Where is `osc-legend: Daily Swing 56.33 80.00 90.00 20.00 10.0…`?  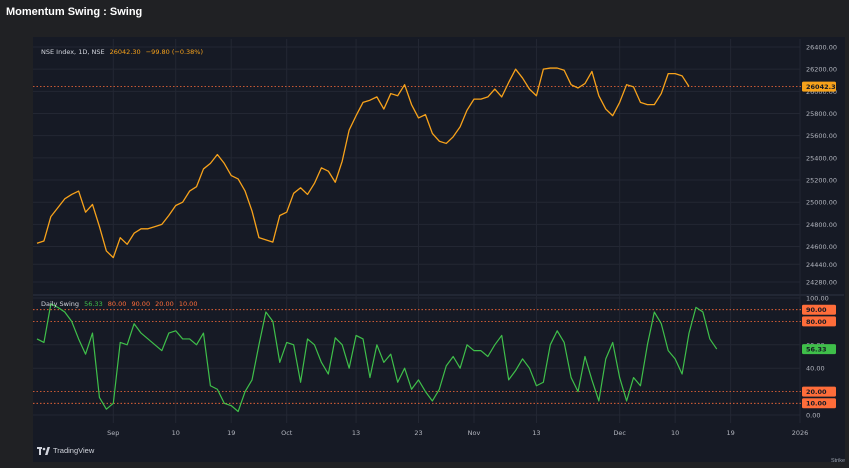
osc-legend: Daily Swing 56.33 80.00 90.00 20.00 10.0… is located at coordinates (119, 304).